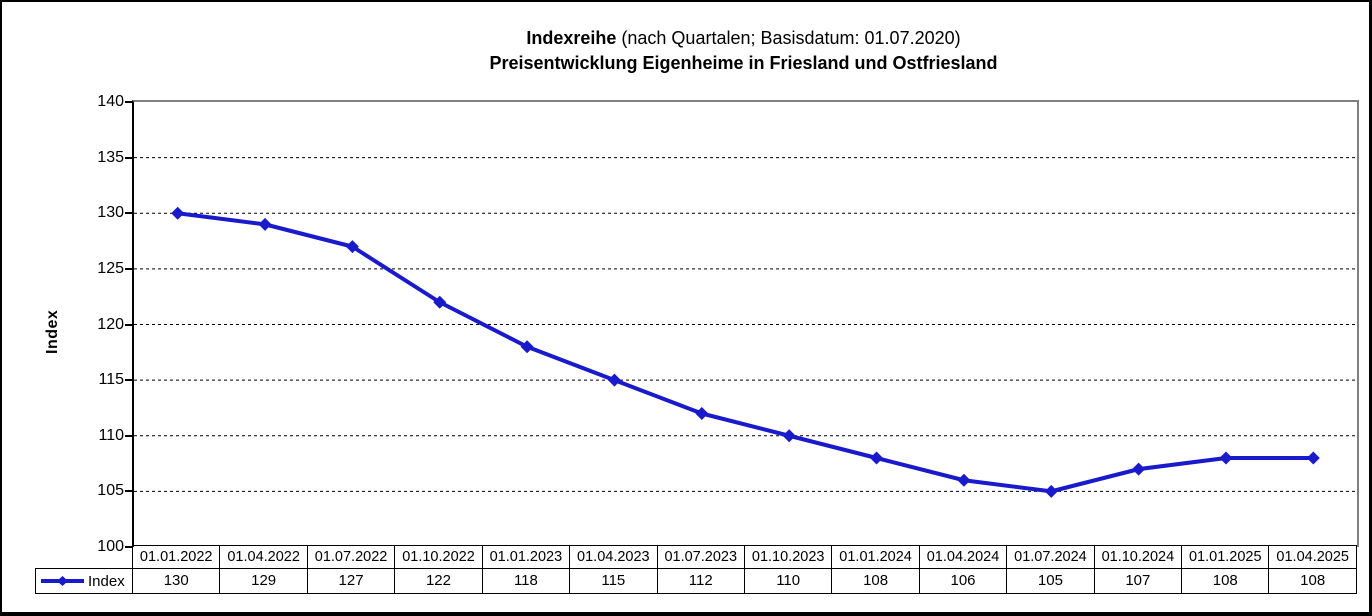 This screenshot has height=616, width=1372. I want to click on x-axis-label-cell: 01.07.2024, so click(1051, 557).